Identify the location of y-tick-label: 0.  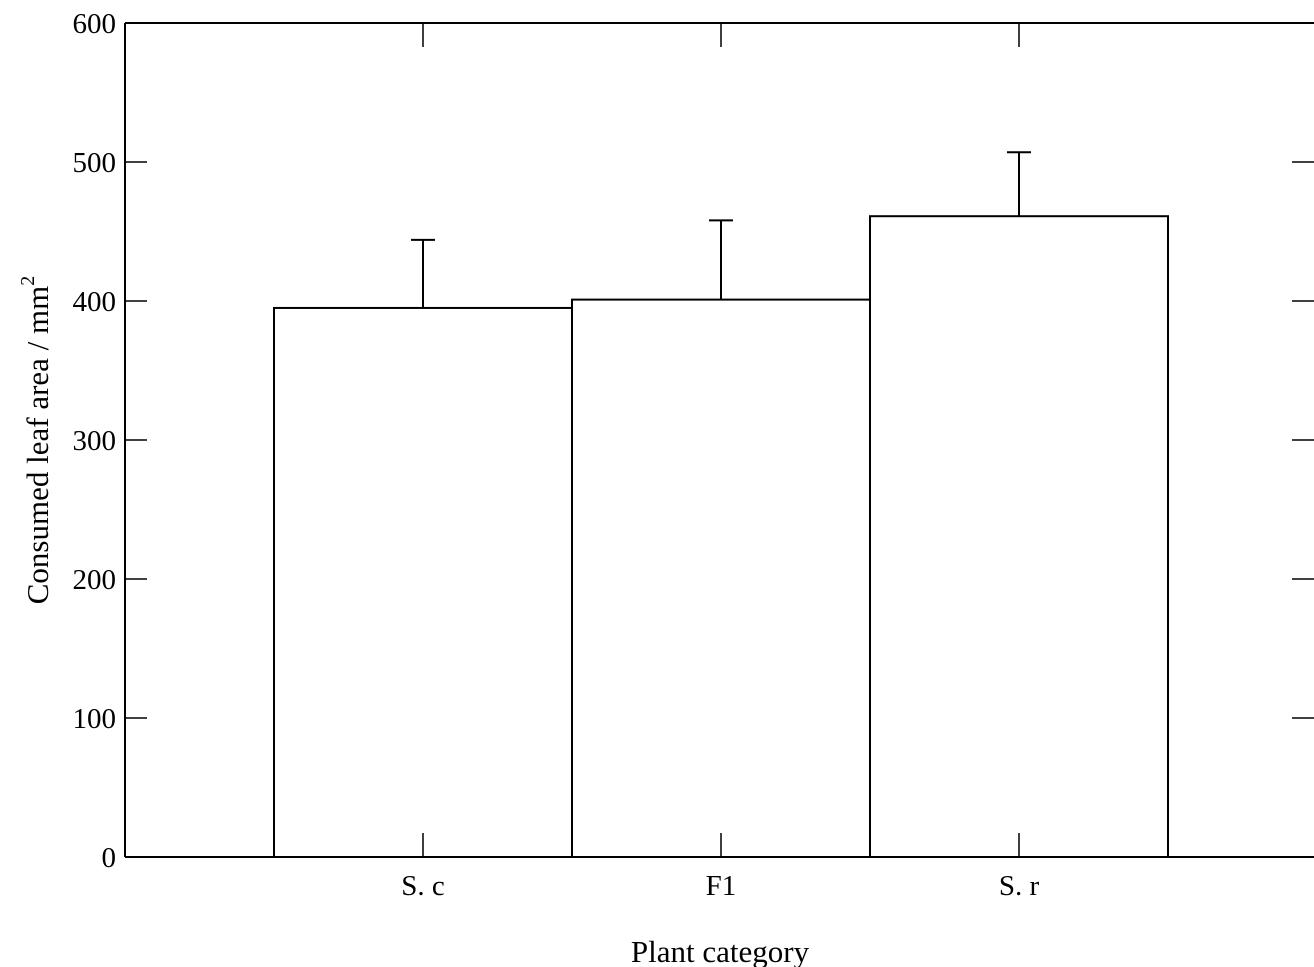
(109, 858).